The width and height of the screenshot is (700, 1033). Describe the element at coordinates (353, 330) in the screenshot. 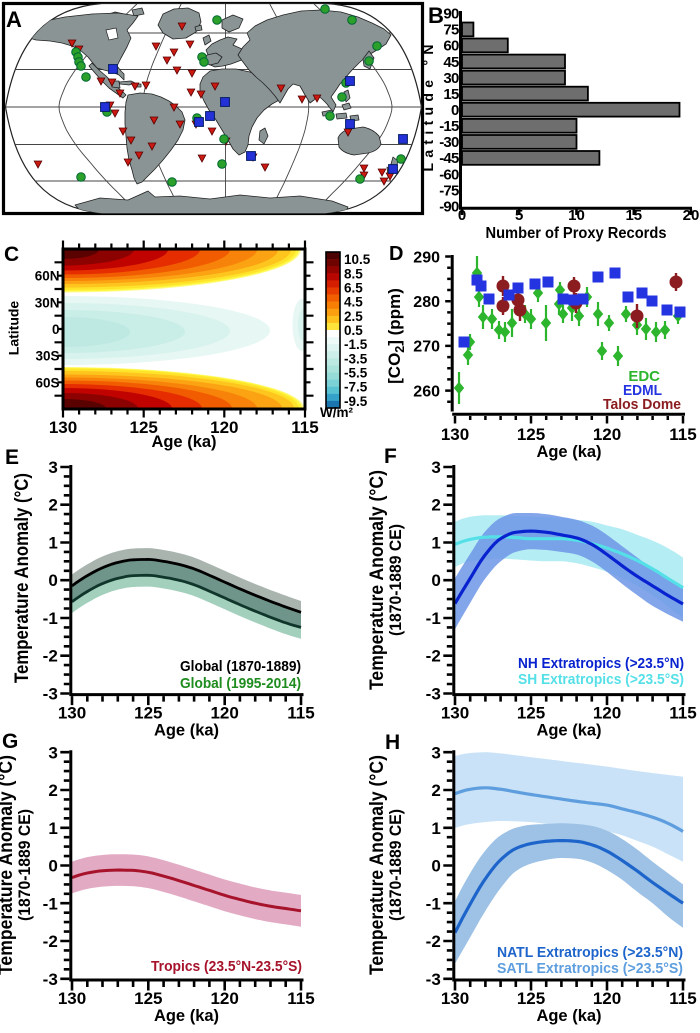

I see `svg-text: 0.5` at that location.